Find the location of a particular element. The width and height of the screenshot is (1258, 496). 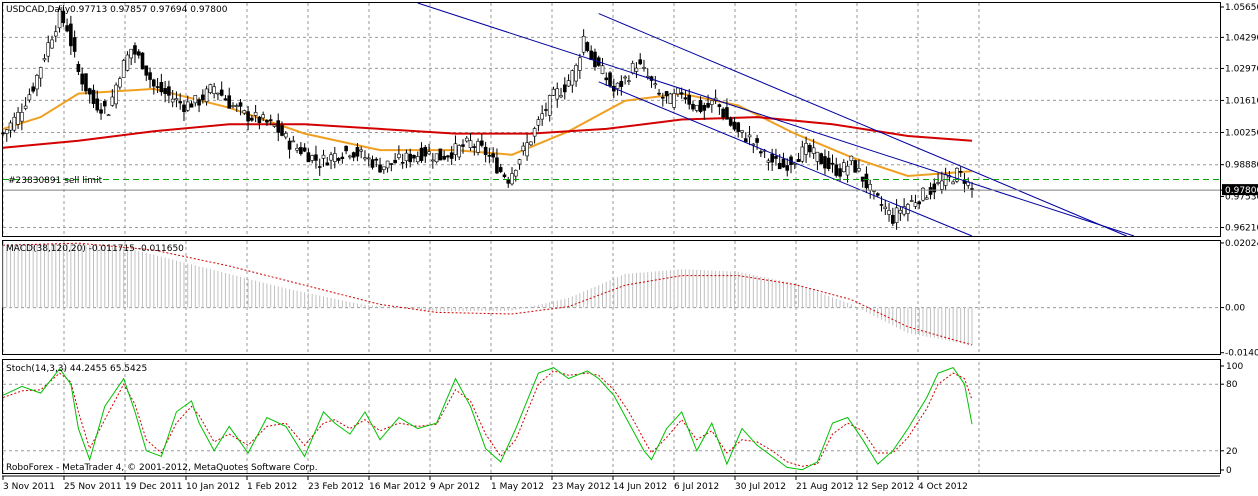

price-tick-label: 1.02970 is located at coordinates (1241, 69).